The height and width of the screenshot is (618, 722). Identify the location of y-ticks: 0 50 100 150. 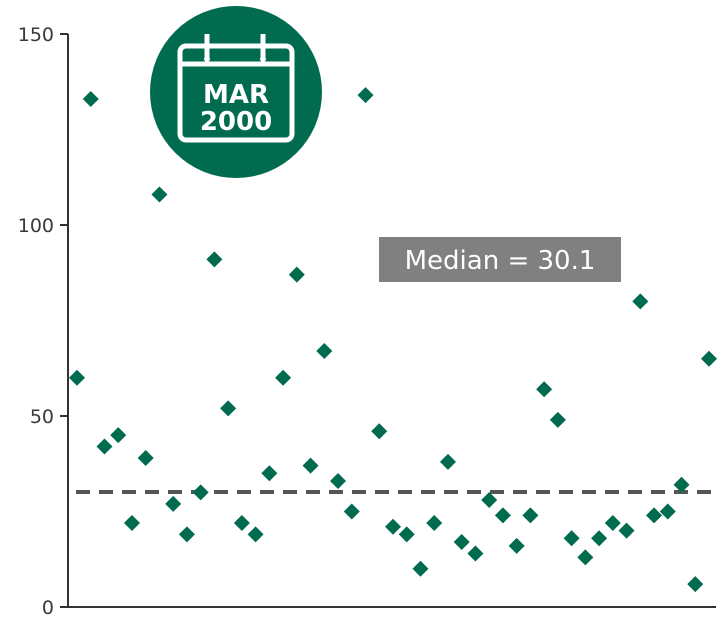
(43, 321).